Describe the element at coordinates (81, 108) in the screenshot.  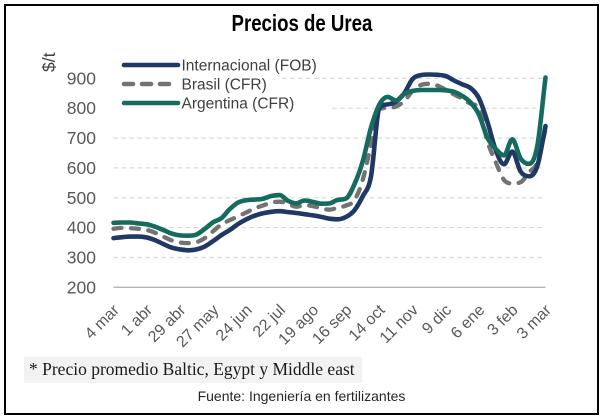
I see `svg-text: 800` at that location.